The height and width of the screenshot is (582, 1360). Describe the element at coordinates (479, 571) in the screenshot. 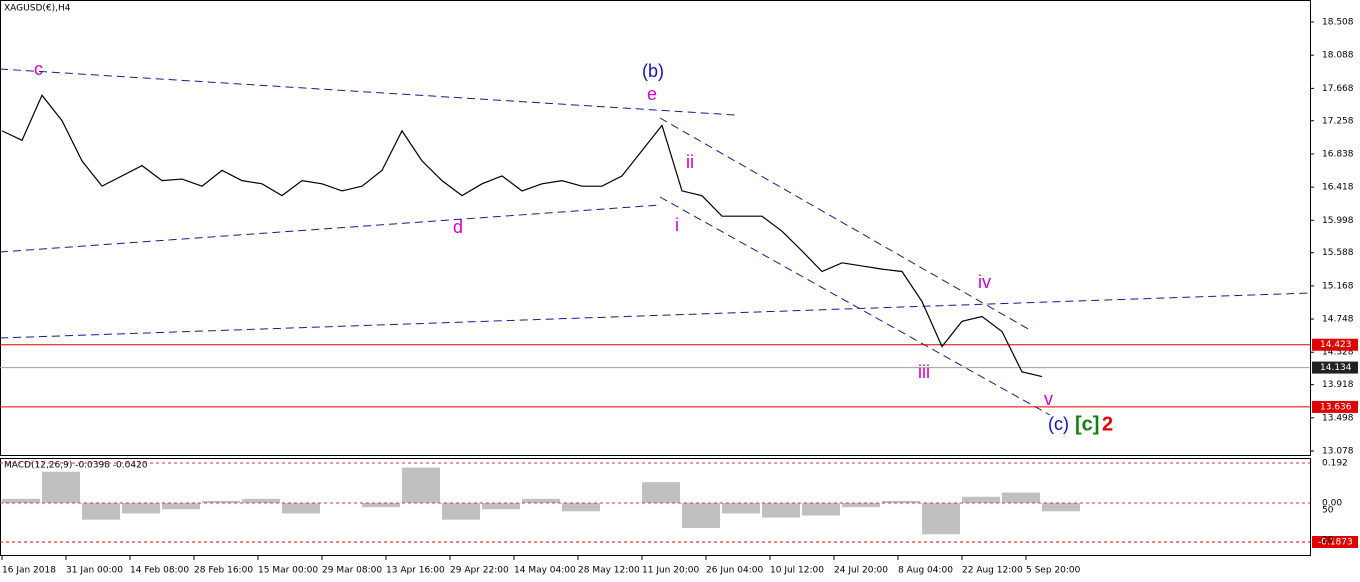

I see `time-tick-label: 29 Apr 22:00` at that location.